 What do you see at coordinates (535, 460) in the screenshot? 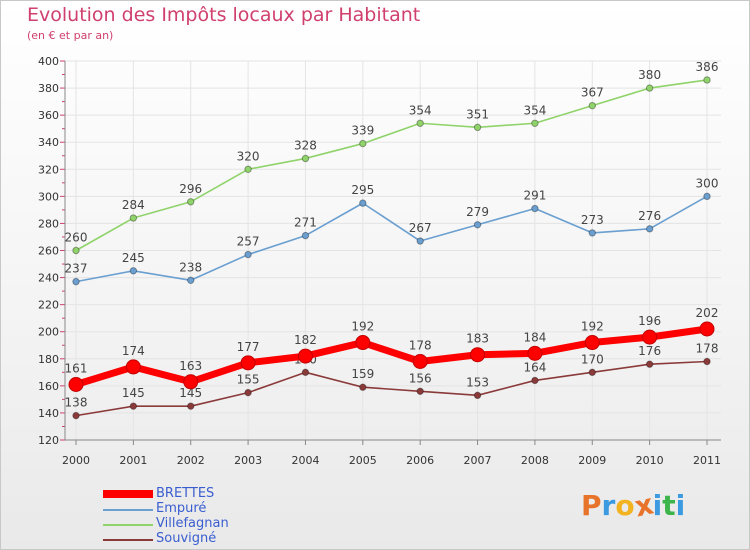
I see `x-tick-label: 2008` at bounding box center [535, 460].